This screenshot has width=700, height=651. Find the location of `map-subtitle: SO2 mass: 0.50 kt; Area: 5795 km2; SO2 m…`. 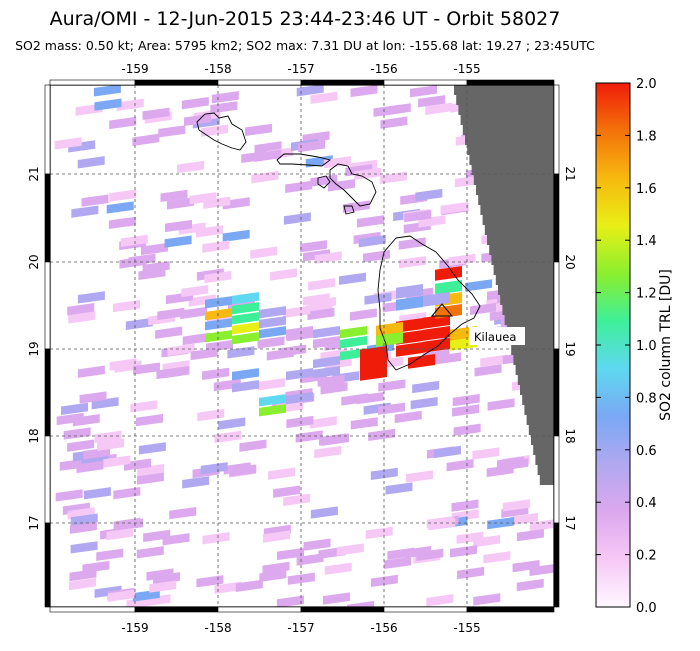

map-subtitle: SO2 mass: 0.50 kt; Area: 5795 km2; SO2 m… is located at coordinates (305, 45).